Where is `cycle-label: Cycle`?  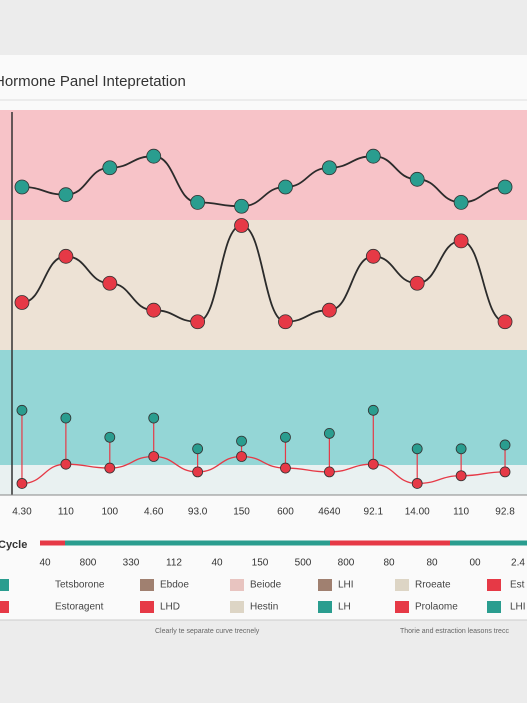 cycle-label: Cycle is located at coordinates (13, 545).